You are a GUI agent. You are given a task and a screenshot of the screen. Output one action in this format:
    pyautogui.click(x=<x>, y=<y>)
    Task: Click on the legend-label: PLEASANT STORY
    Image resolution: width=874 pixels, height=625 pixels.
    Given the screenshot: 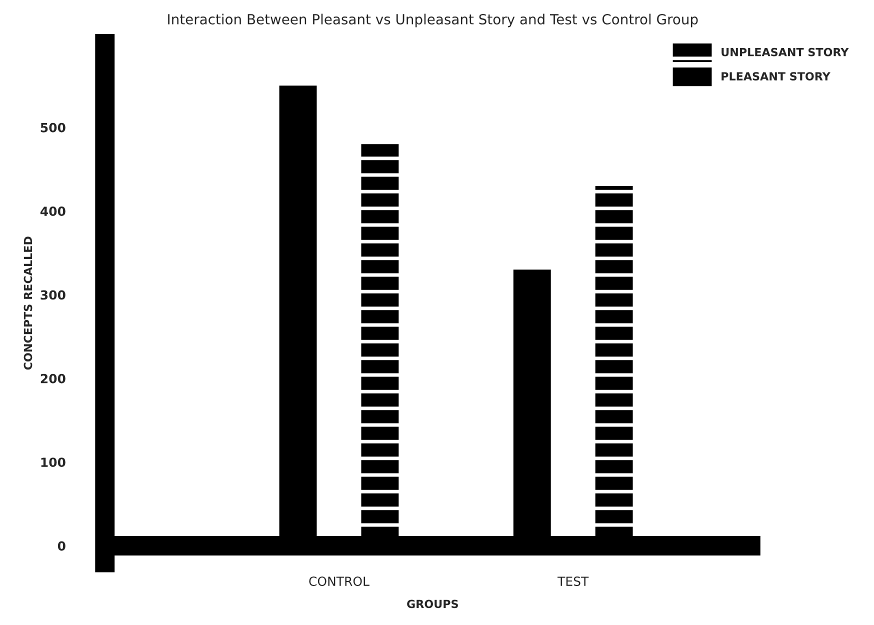 What is the action you would take?
    pyautogui.click(x=776, y=76)
    